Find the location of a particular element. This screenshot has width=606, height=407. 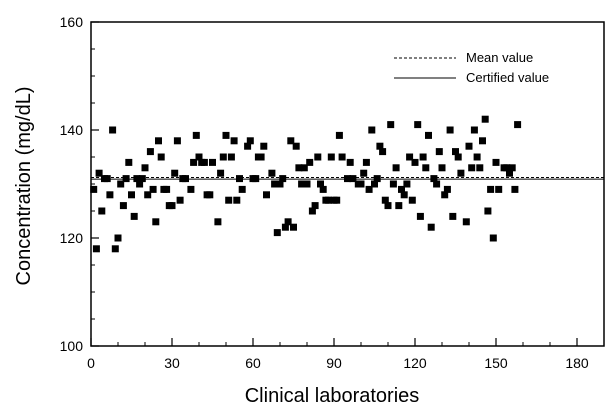

x-tick-label: 30 is located at coordinates (172, 363).